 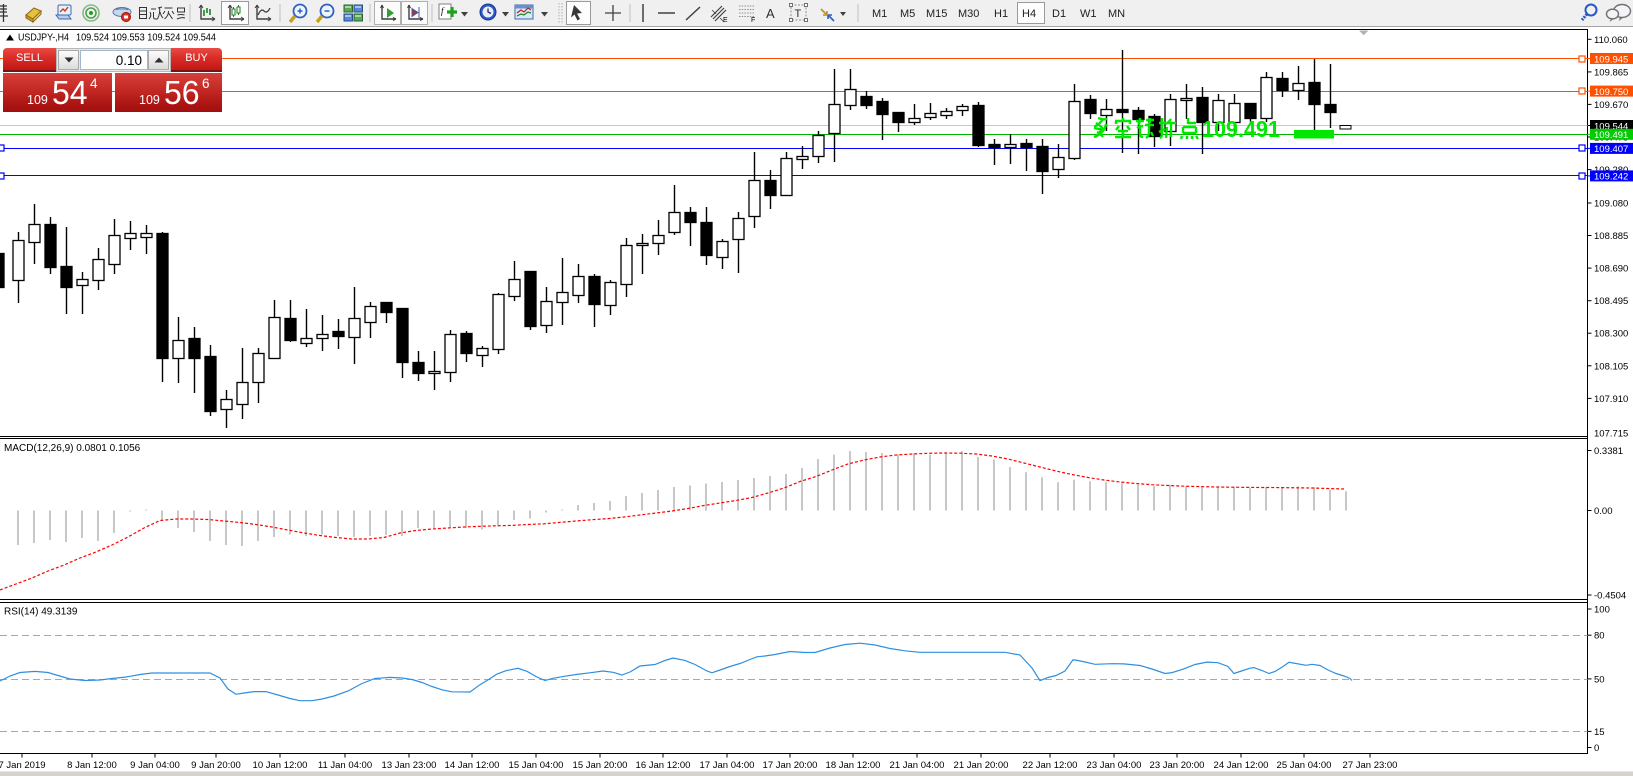 I want to click on svg-text: 108.105, so click(x=1611, y=366).